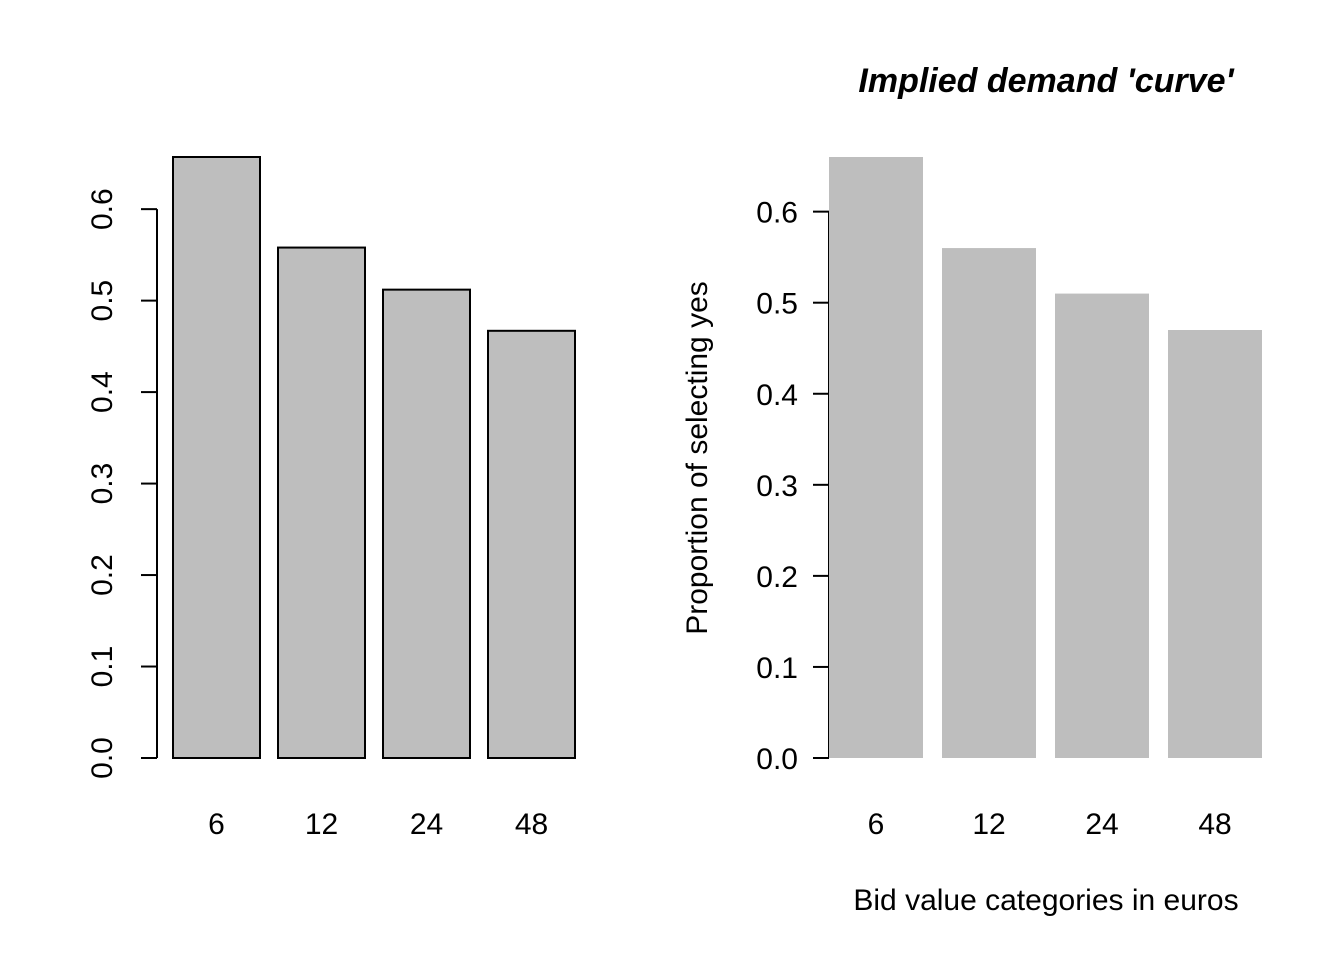 The height and width of the screenshot is (960, 1344). What do you see at coordinates (1045, 900) in the screenshot?
I see `x-axis-label: Bid value categories in euros` at bounding box center [1045, 900].